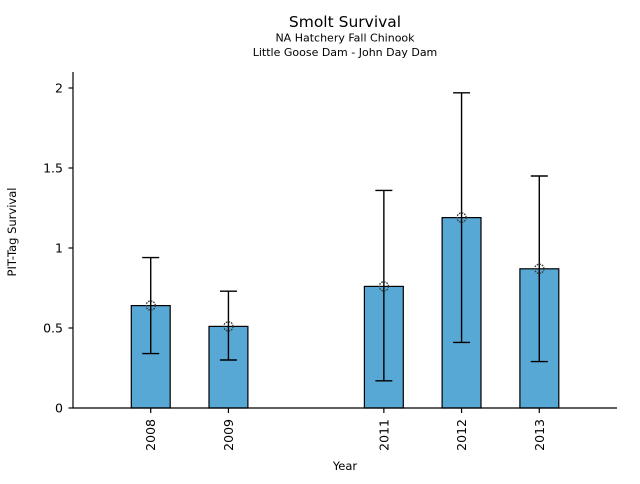 The height and width of the screenshot is (484, 640). What do you see at coordinates (59, 248) in the screenshot?
I see `y-tick-label-1: 1` at bounding box center [59, 248].